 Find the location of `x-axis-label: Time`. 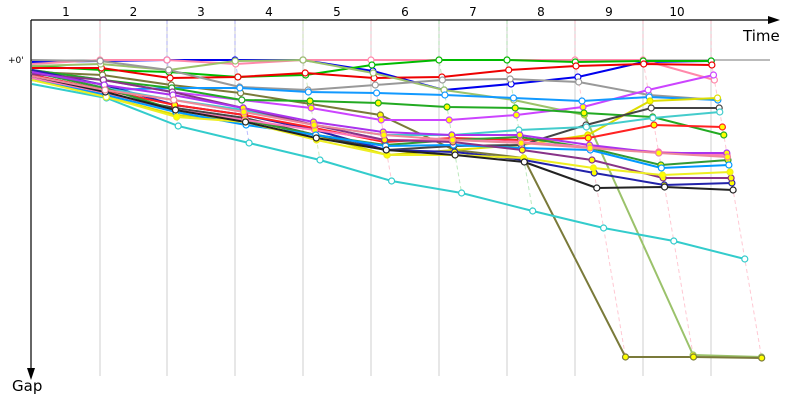

x-axis-label: Time is located at coordinates (761, 36).